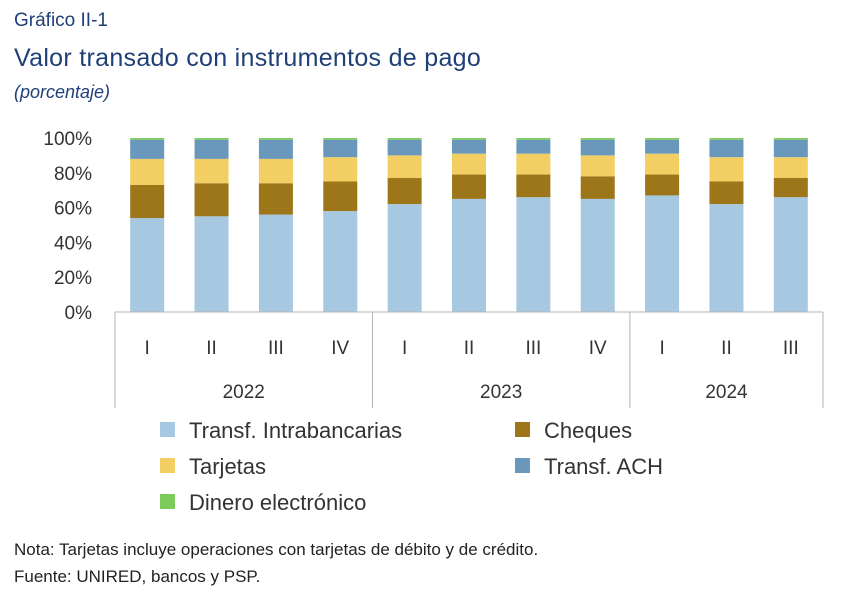  Describe the element at coordinates (295, 430) in the screenshot. I see `legend-label: Transf. Intrabancarias` at that location.